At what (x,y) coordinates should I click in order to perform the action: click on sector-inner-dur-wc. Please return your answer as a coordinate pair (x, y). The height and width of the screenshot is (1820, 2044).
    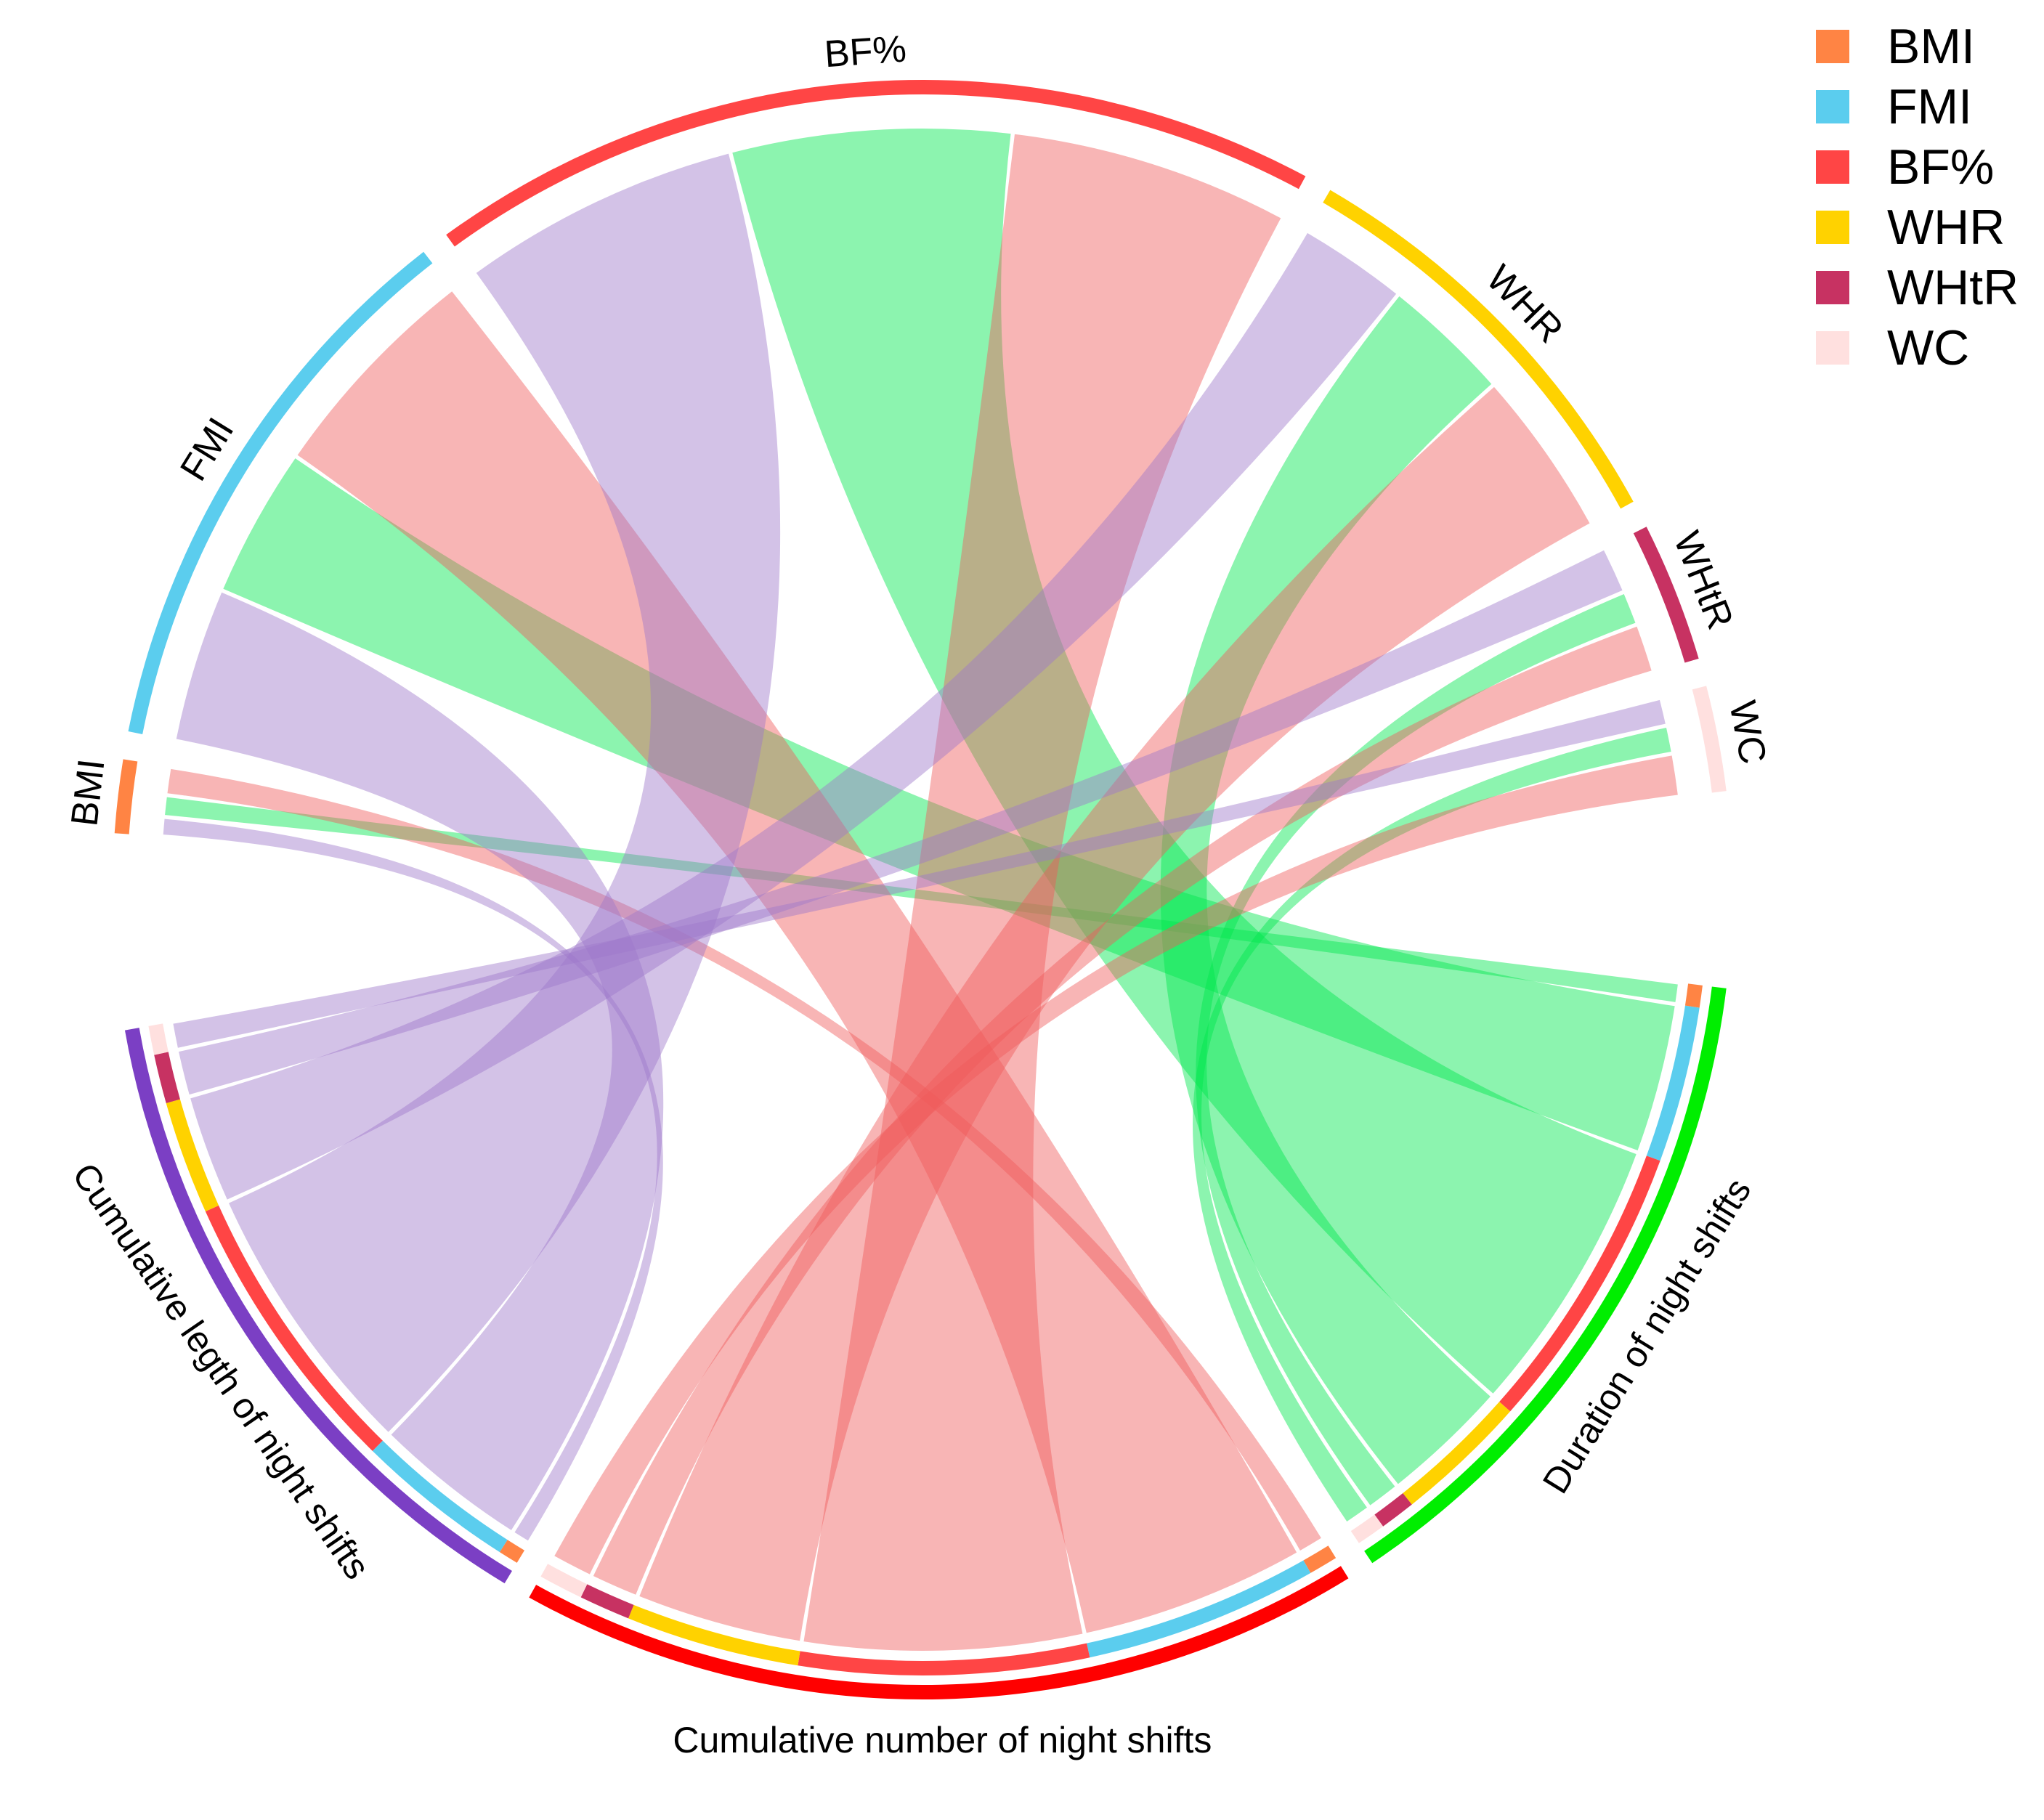
    Looking at the image, I should click on (1367, 1528).